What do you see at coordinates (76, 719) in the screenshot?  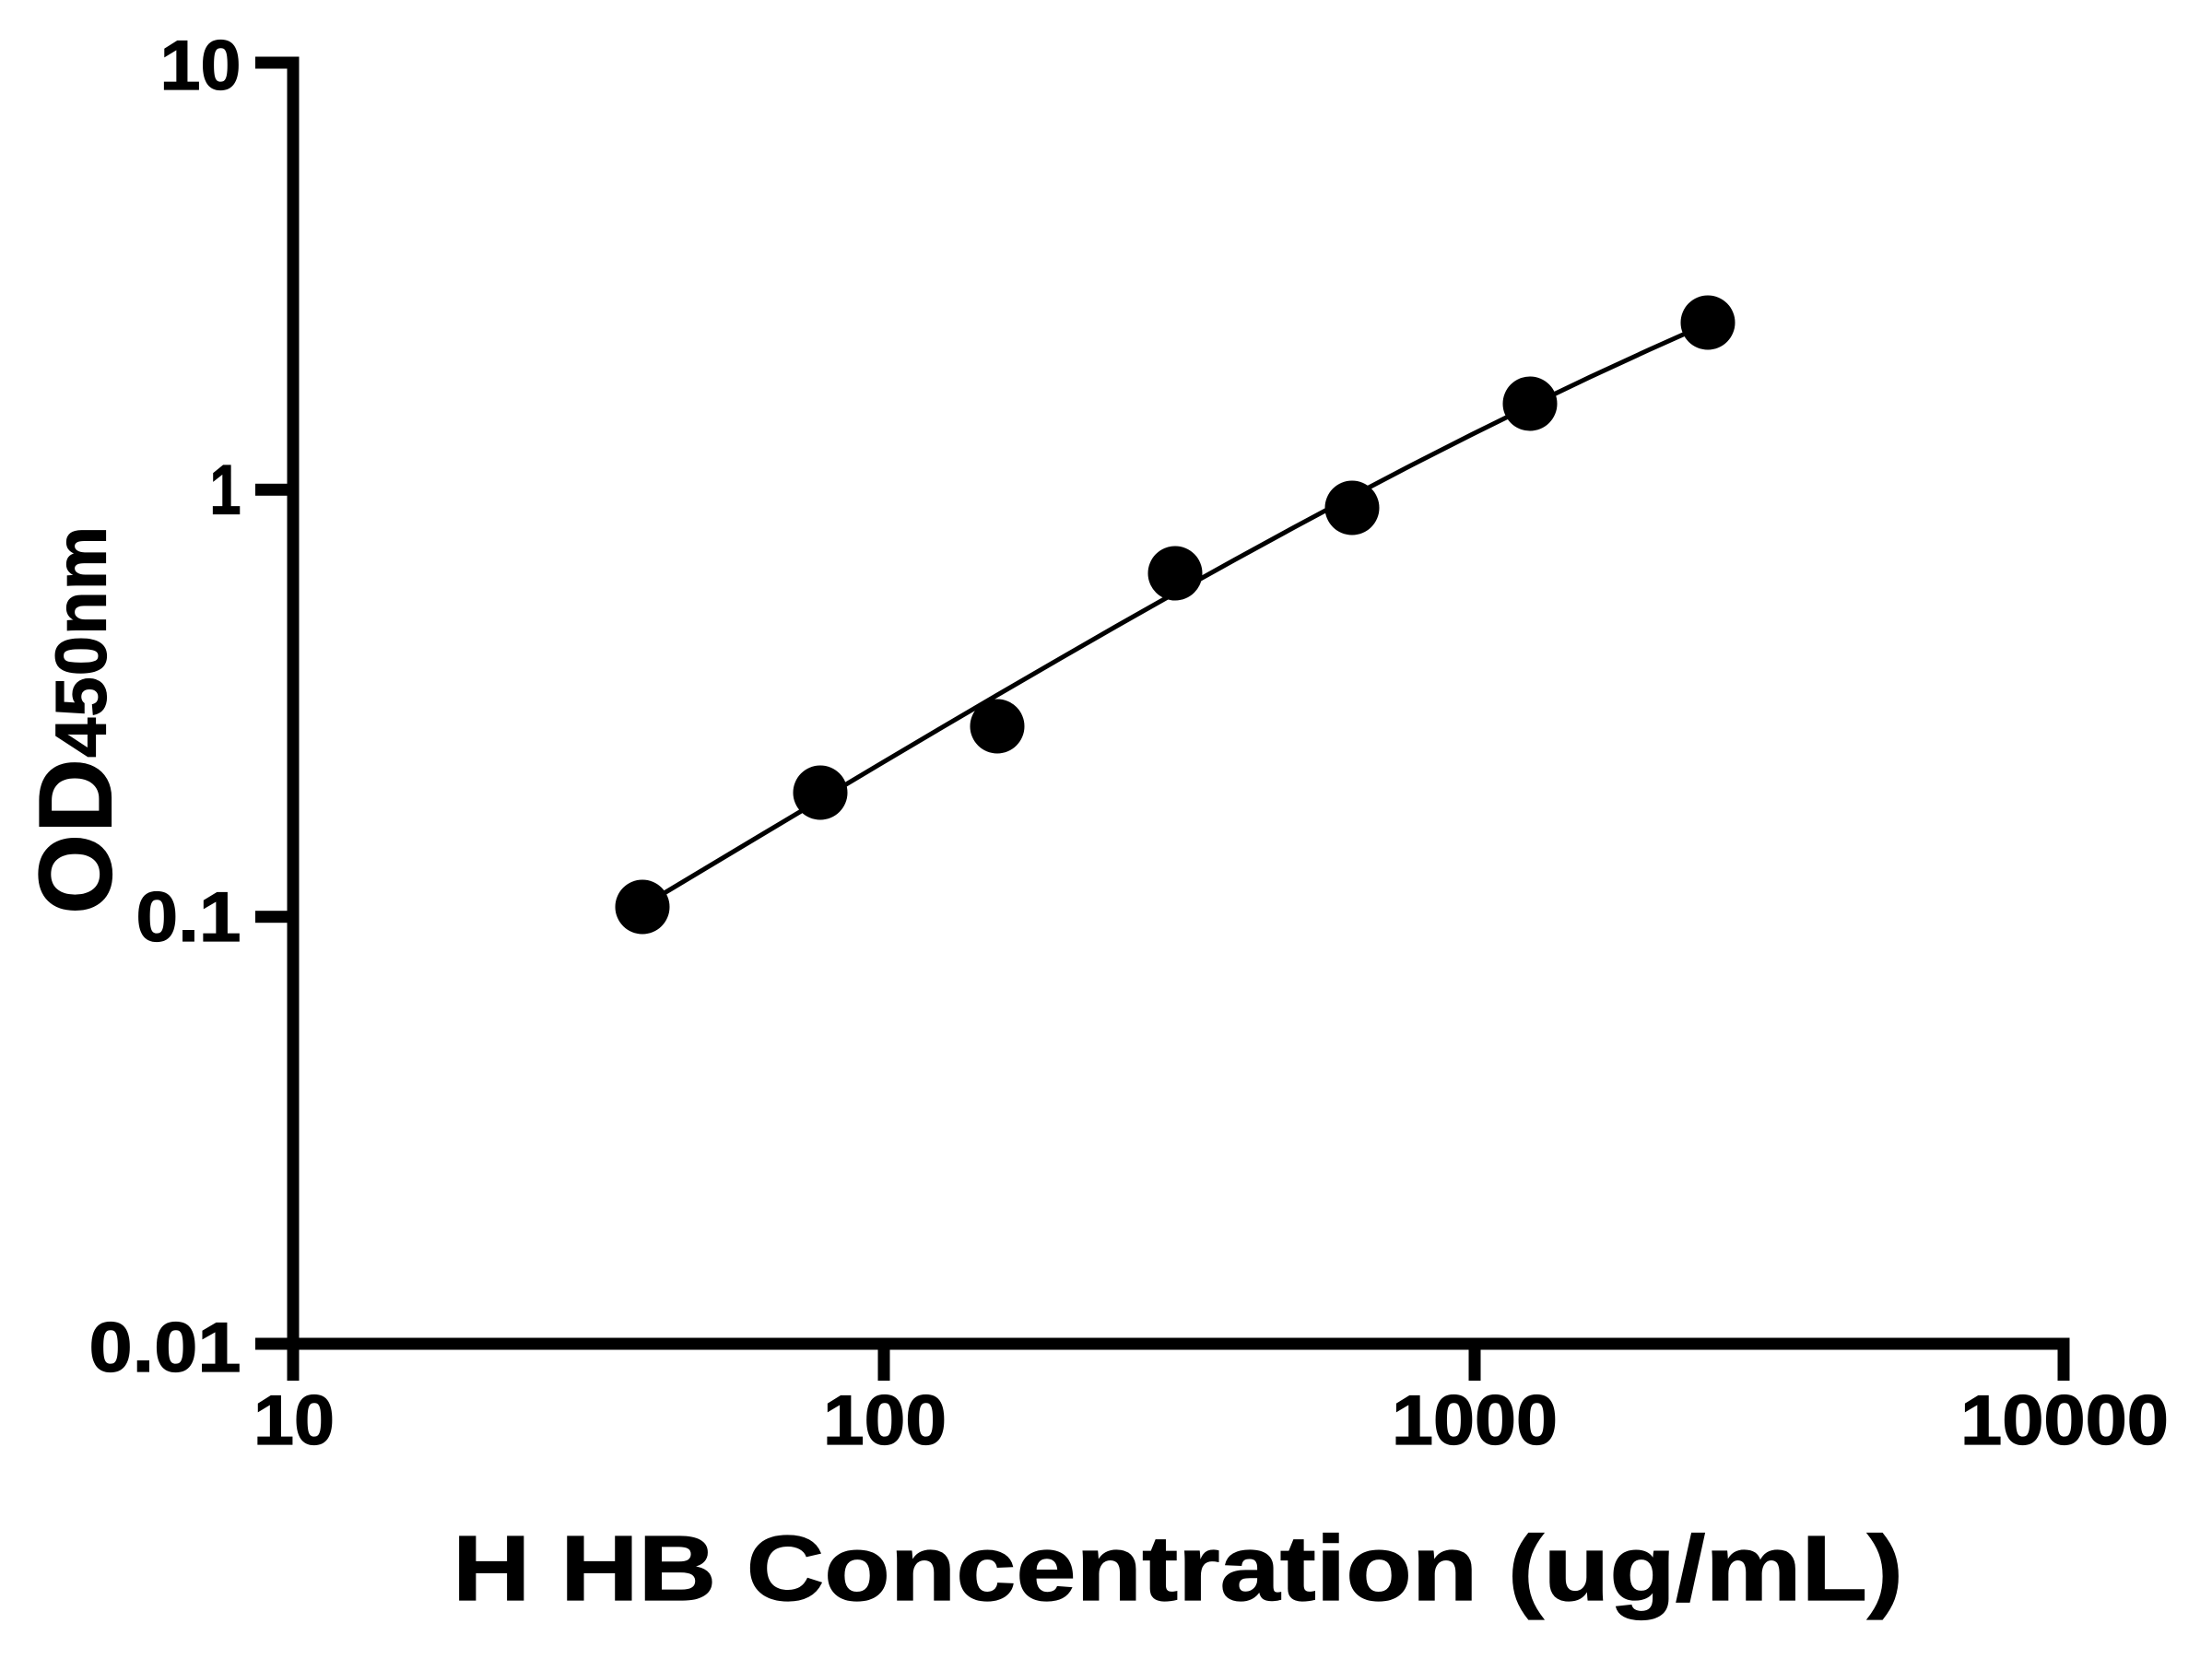 I see `svg-text: OD450nm` at bounding box center [76, 719].